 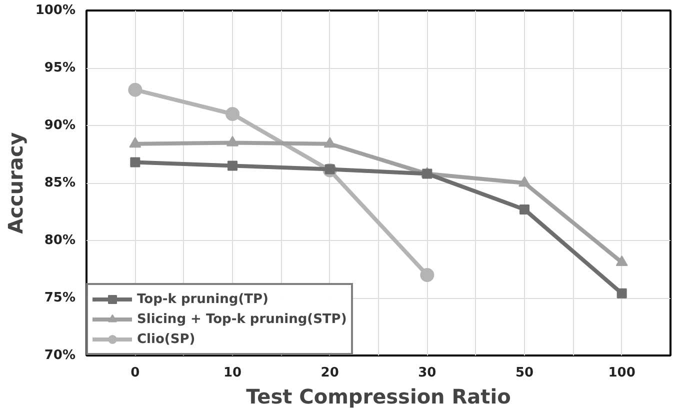 What do you see at coordinates (60, 183) in the screenshot?
I see `y-tick-label: 85%` at bounding box center [60, 183].